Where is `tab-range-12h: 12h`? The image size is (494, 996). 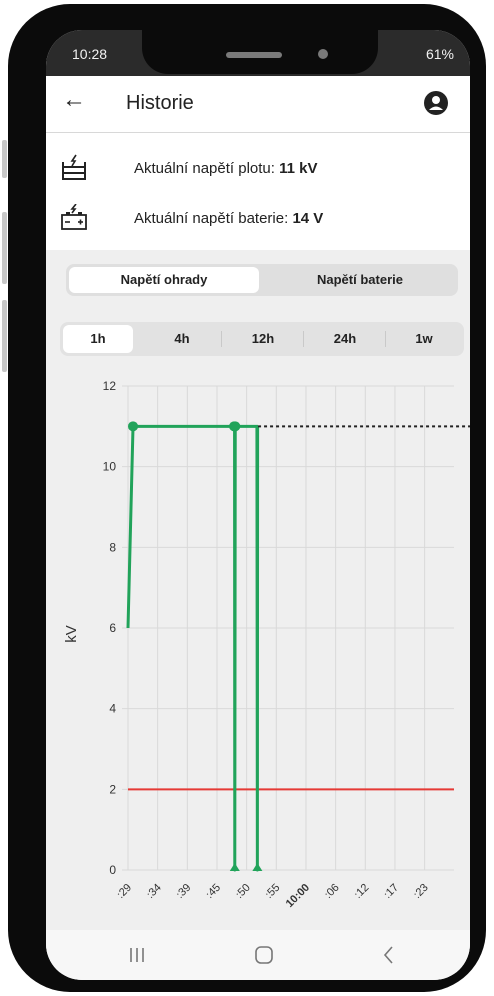
tab-range-12h: 12h is located at coordinates (263, 338).